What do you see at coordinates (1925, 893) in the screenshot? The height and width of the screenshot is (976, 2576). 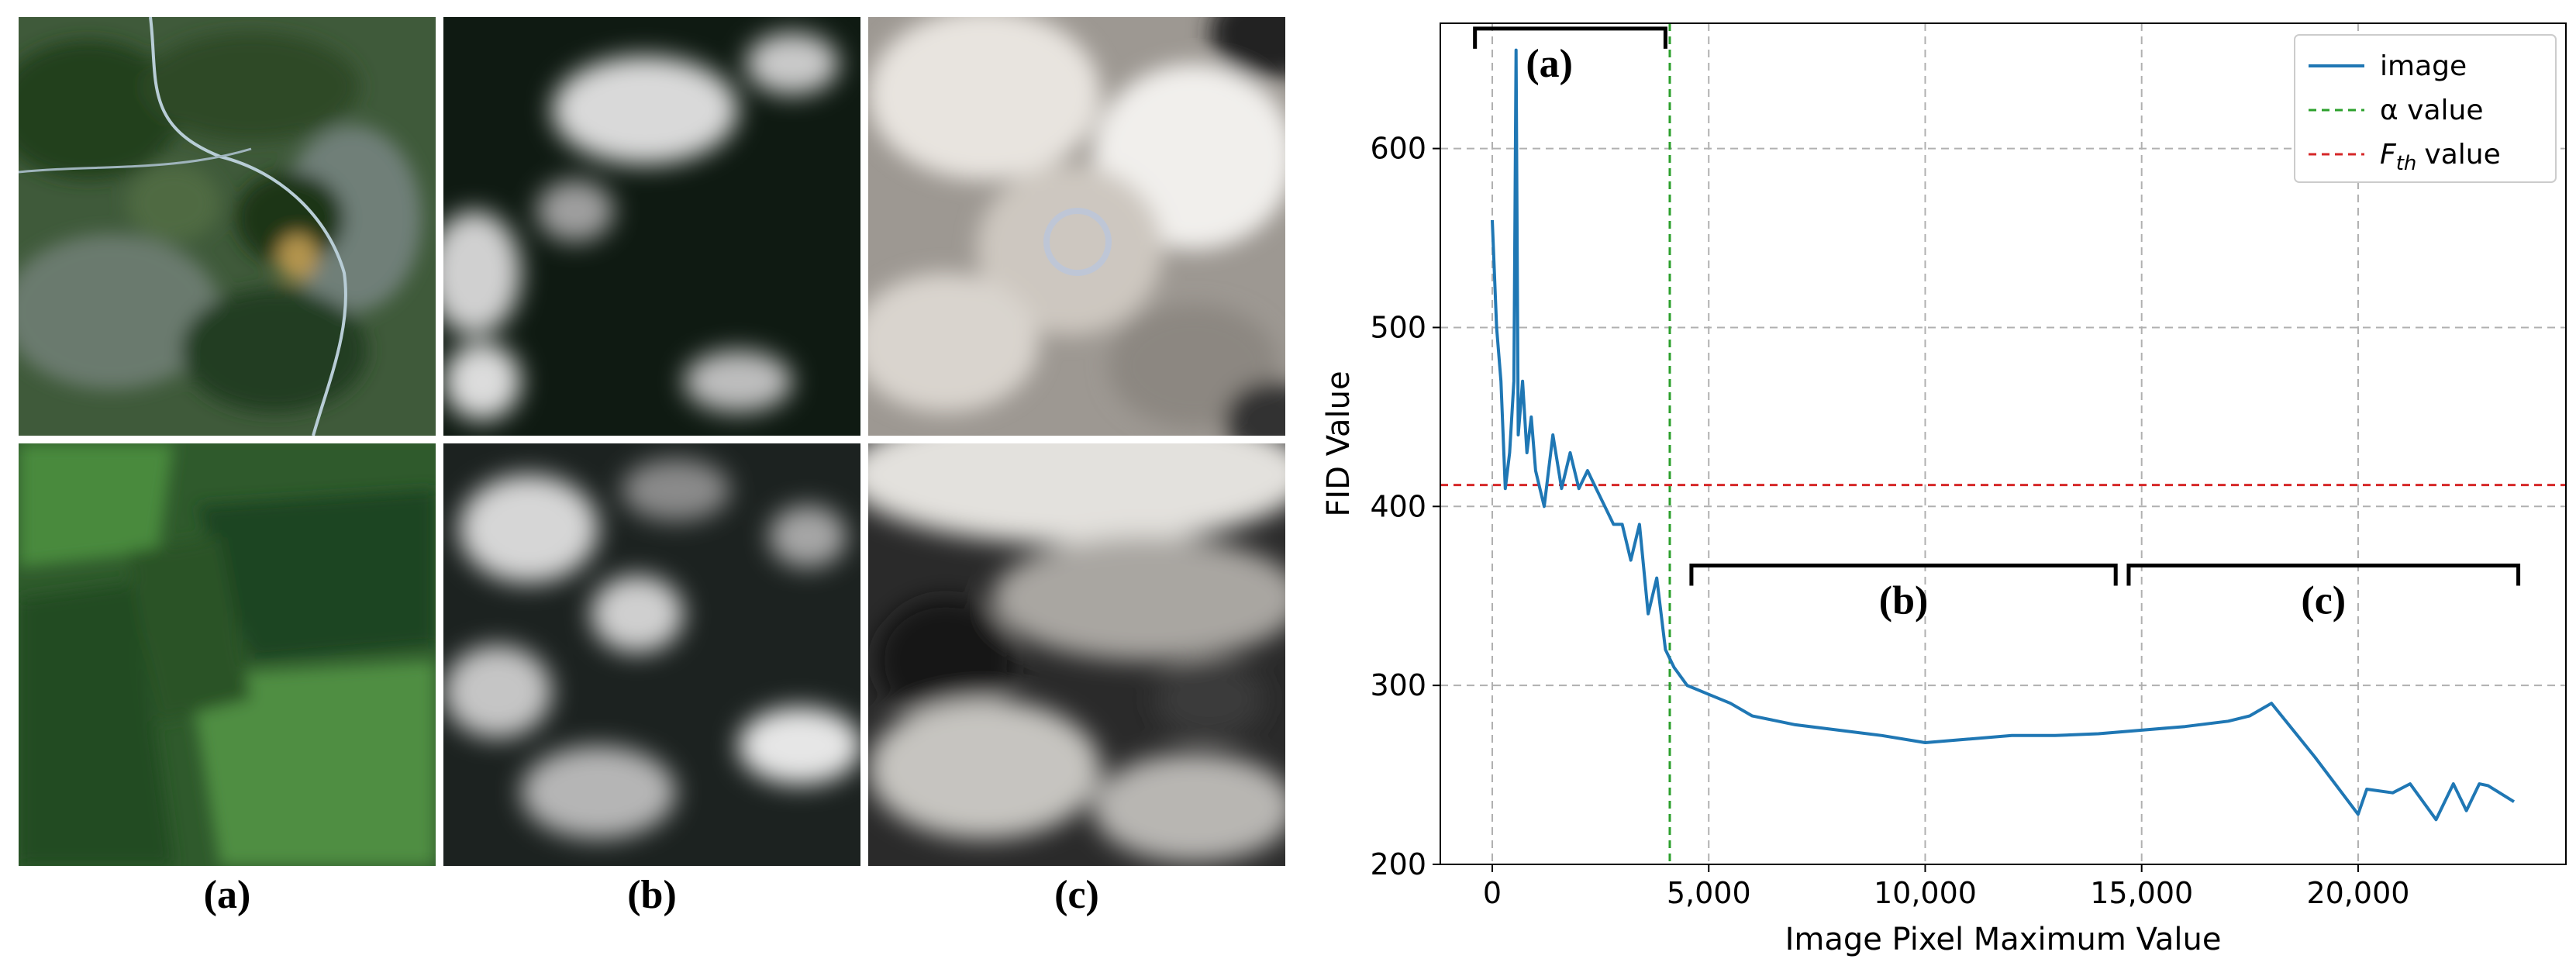 I see `x-tick-label: 10,000` at bounding box center [1925, 893].